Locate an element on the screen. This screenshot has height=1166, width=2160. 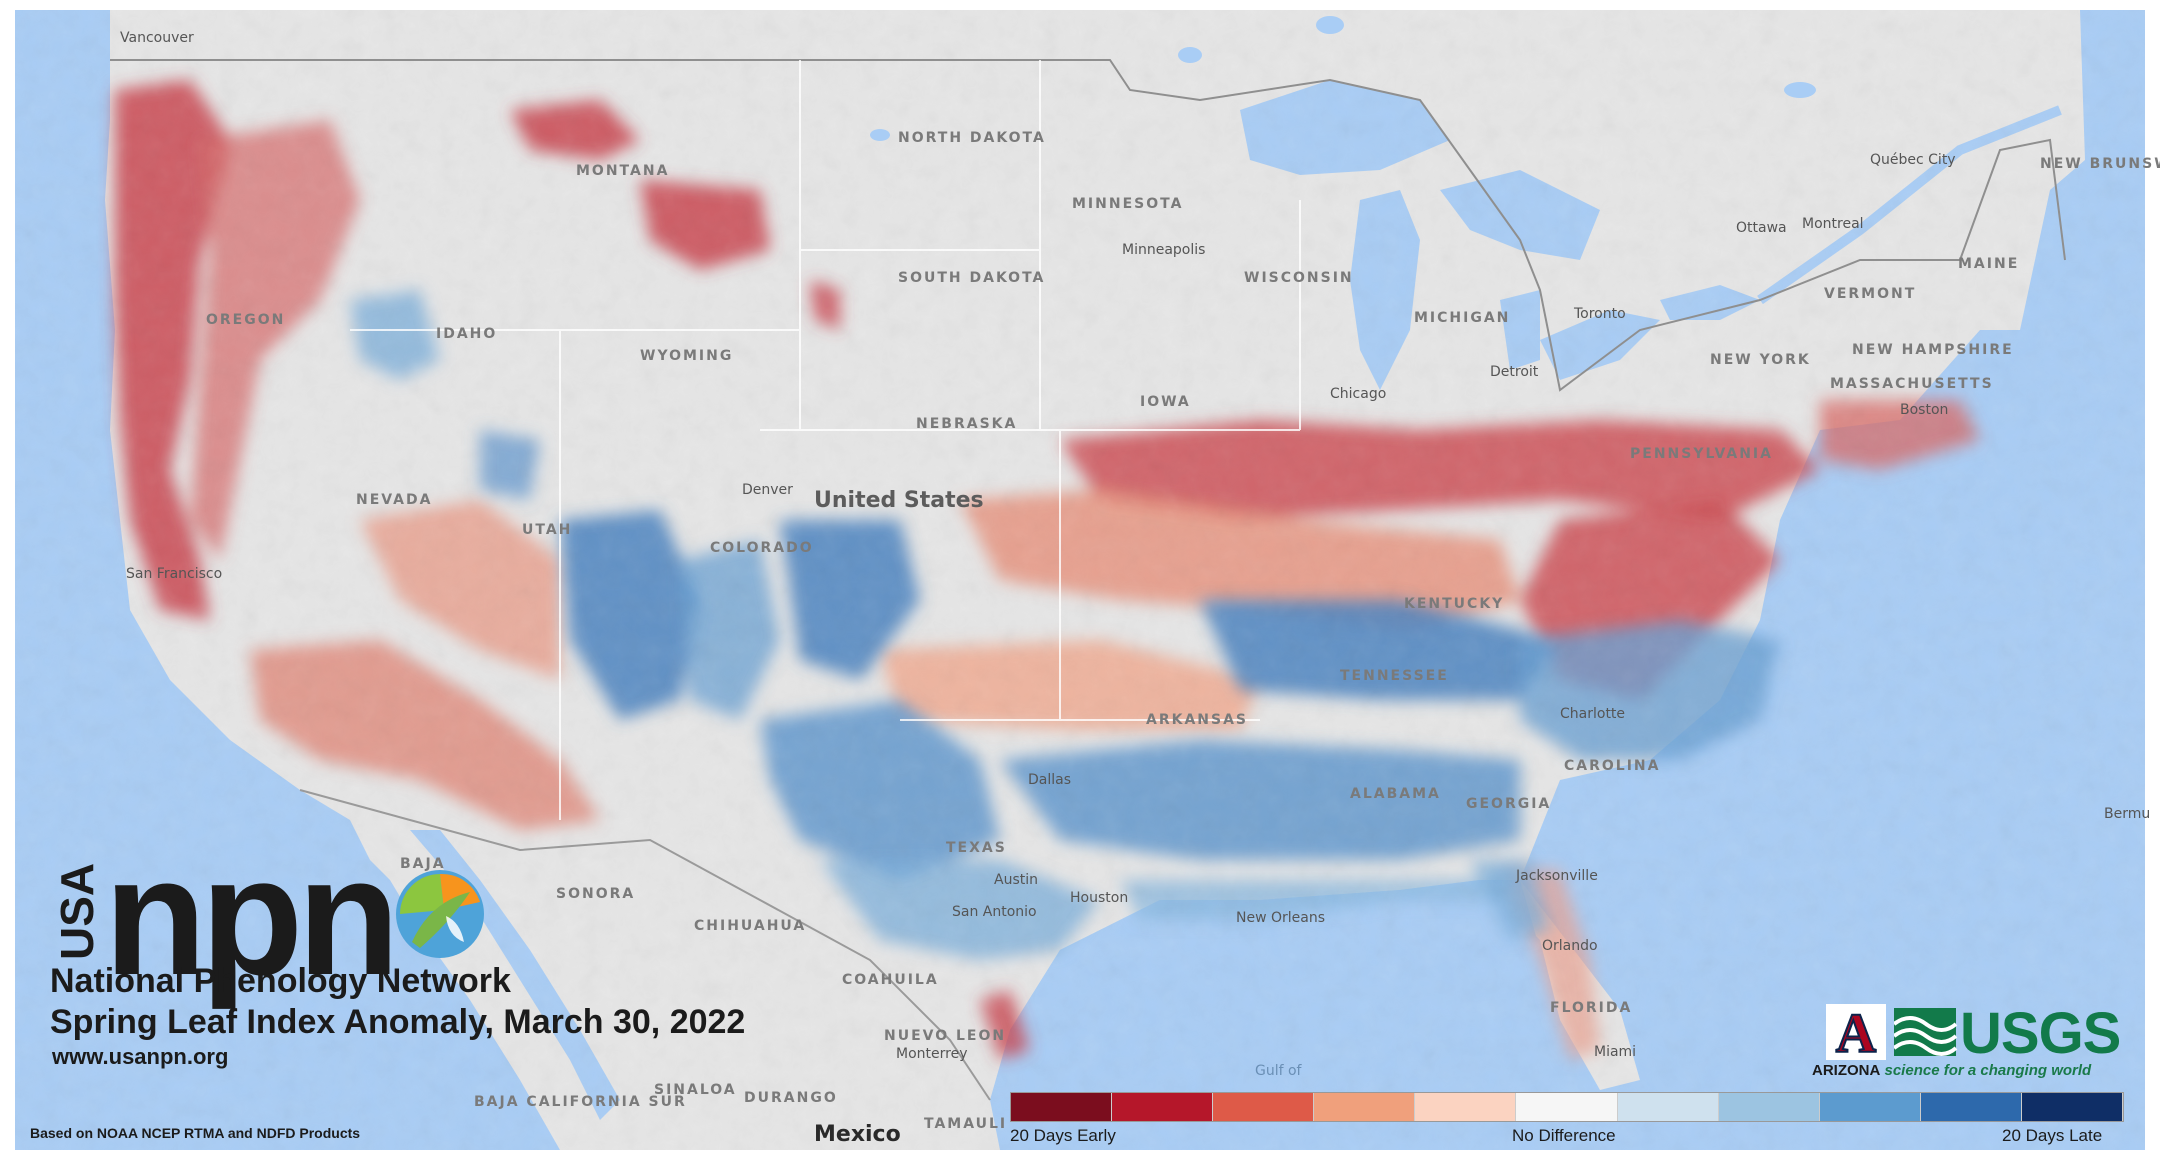
gulf-label: Gulf of is located at coordinates (1279, 1071).